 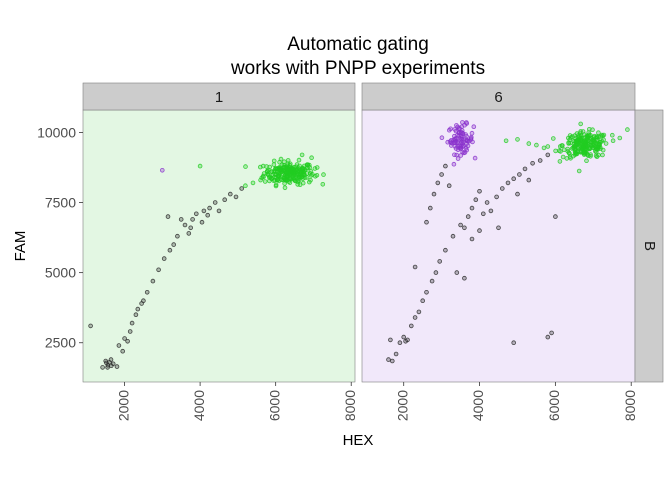 What do you see at coordinates (162, 170) in the screenshot?
I see `purple-cluster-point` at bounding box center [162, 170].